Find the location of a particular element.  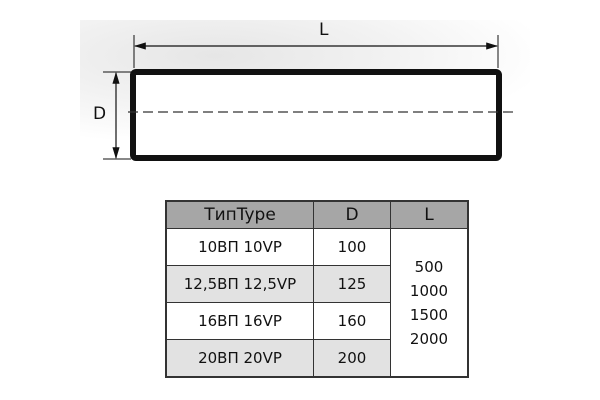

header-l: L is located at coordinates (429, 214).